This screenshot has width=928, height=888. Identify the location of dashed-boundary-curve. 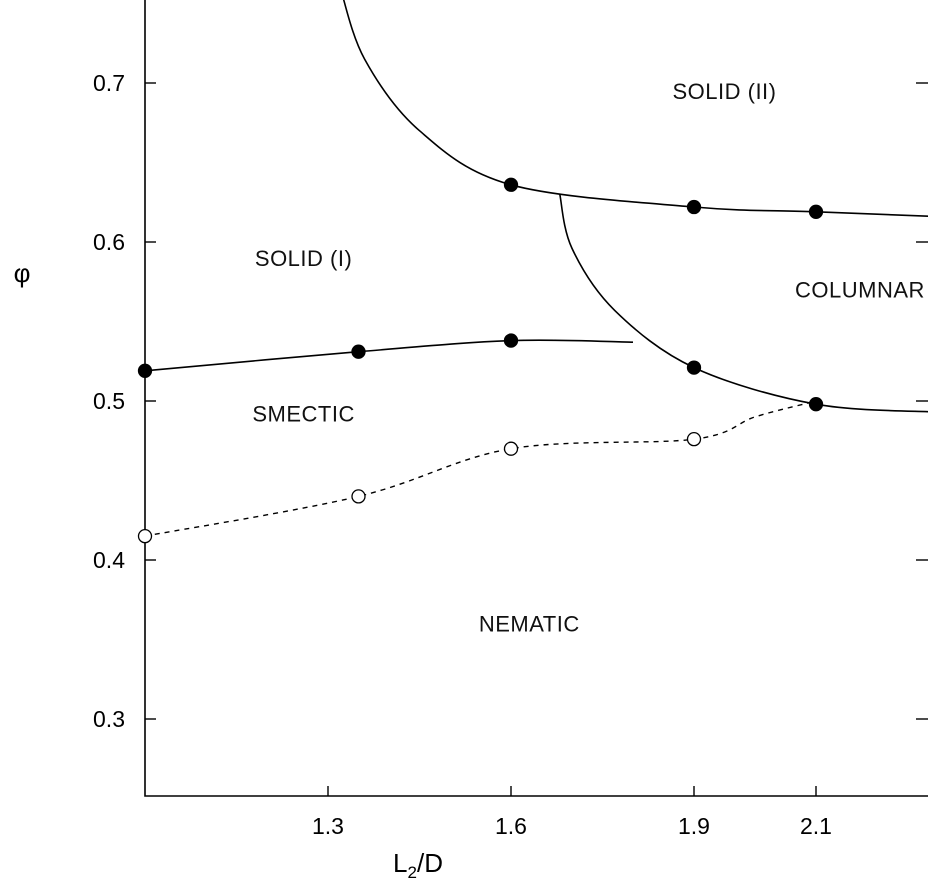
(477, 469).